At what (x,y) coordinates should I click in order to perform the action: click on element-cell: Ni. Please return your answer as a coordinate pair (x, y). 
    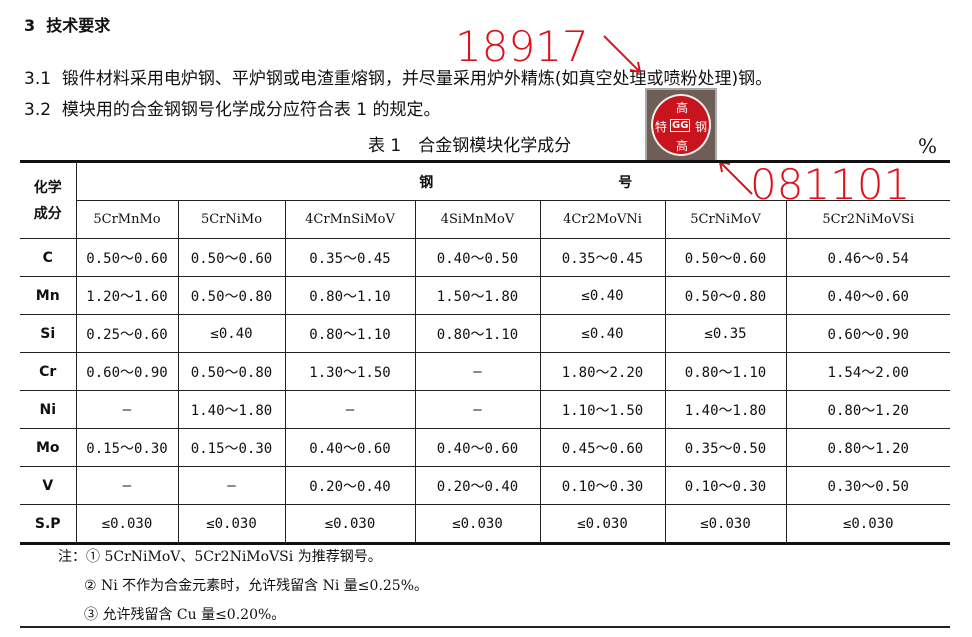
    Looking at the image, I should click on (48, 409).